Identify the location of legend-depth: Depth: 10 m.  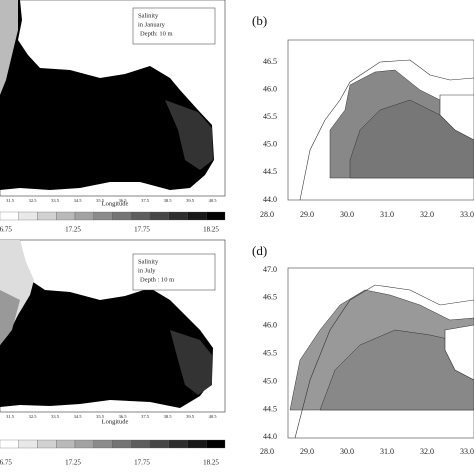
(156, 33).